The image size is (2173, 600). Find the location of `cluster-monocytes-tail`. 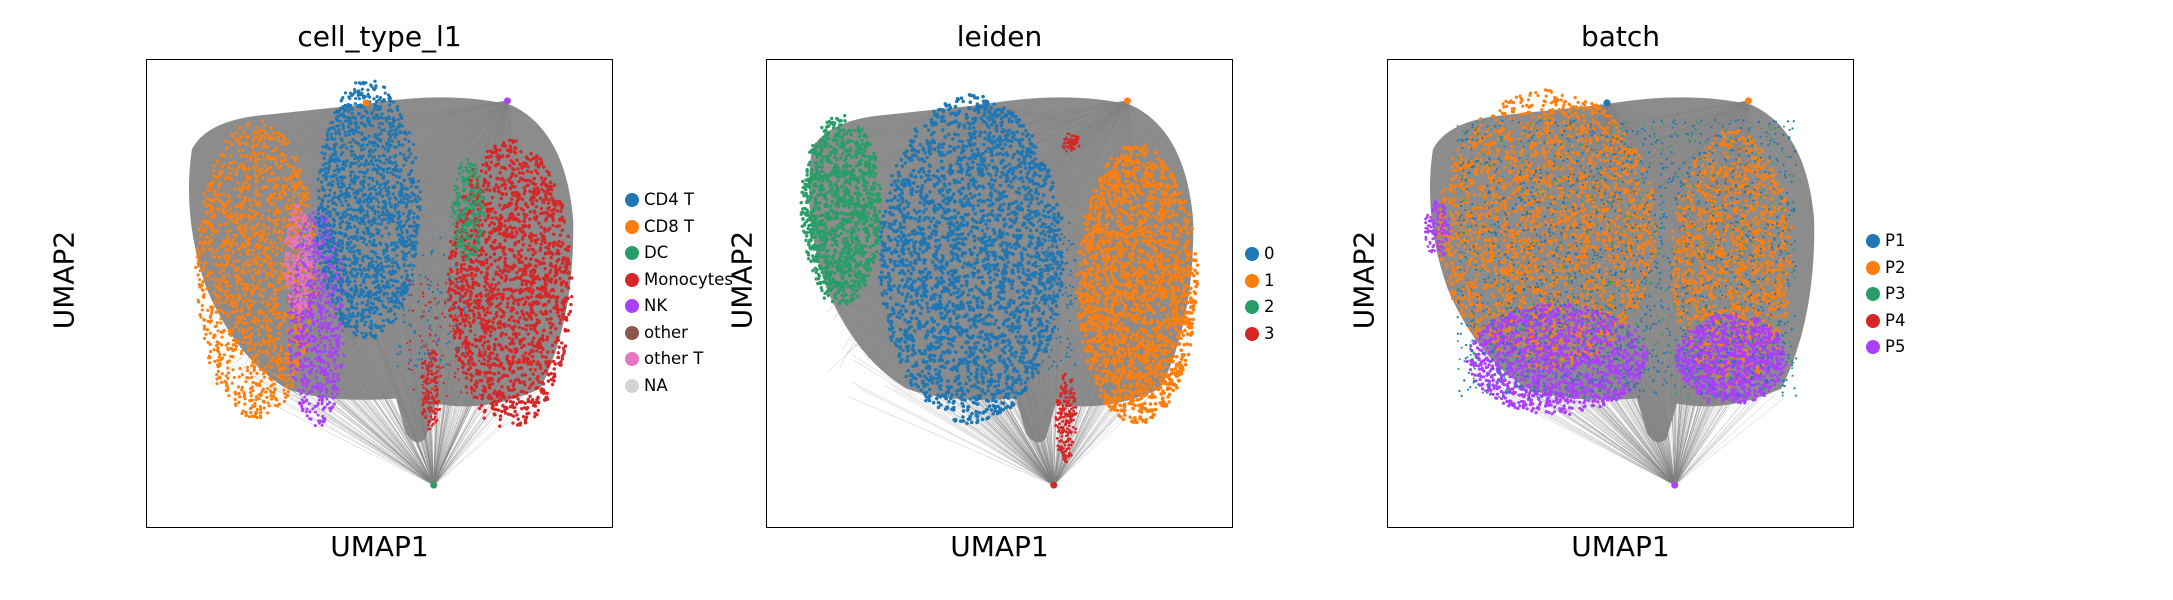

cluster-monocytes-tail is located at coordinates (431, 390).